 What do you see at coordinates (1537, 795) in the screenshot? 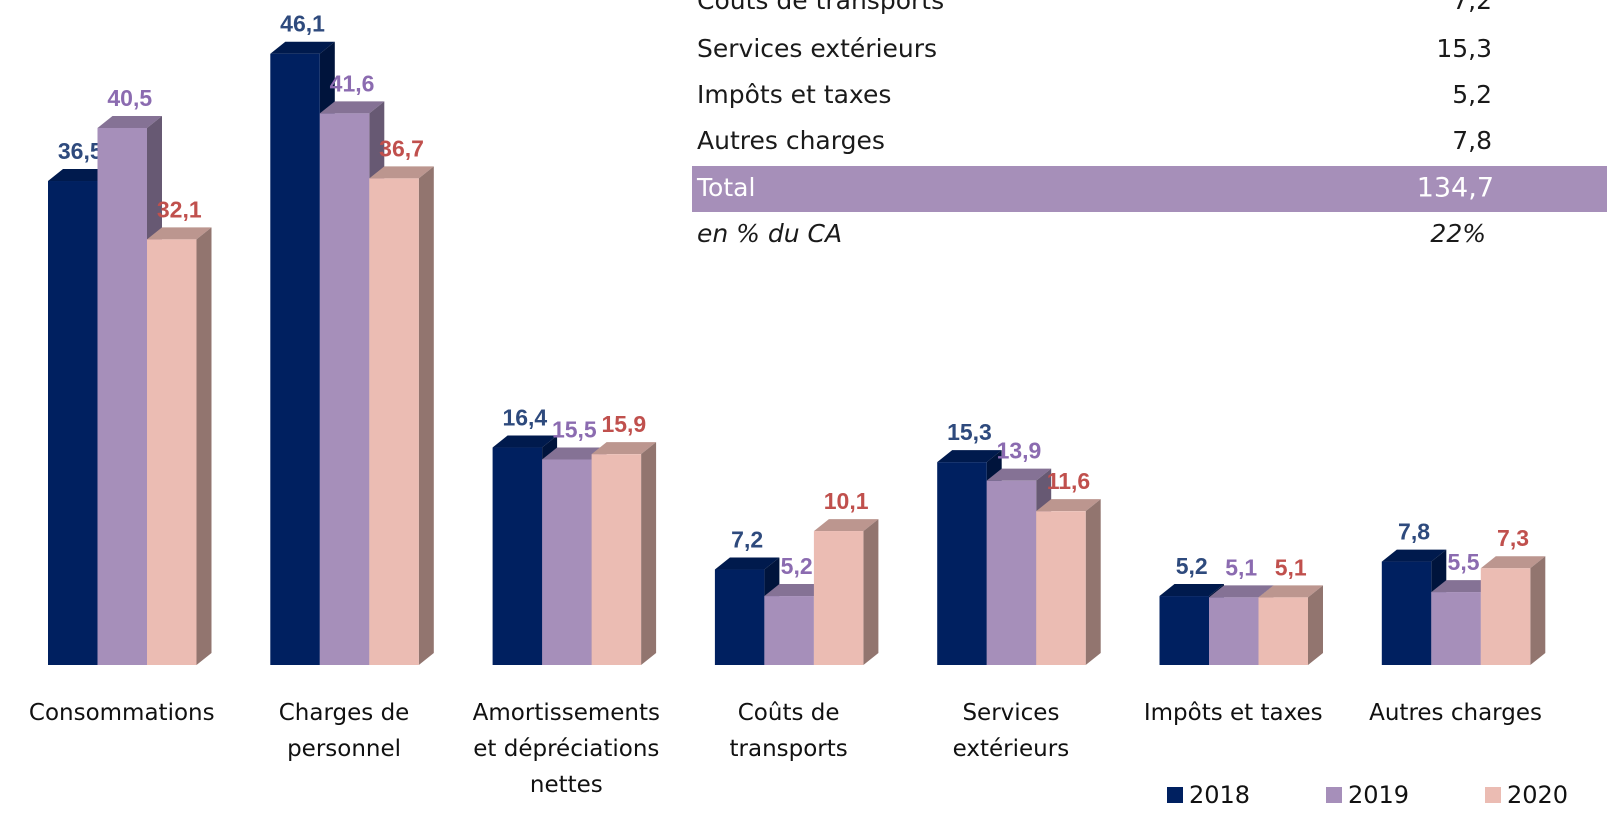
I see `legend-label: 2020` at bounding box center [1537, 795].